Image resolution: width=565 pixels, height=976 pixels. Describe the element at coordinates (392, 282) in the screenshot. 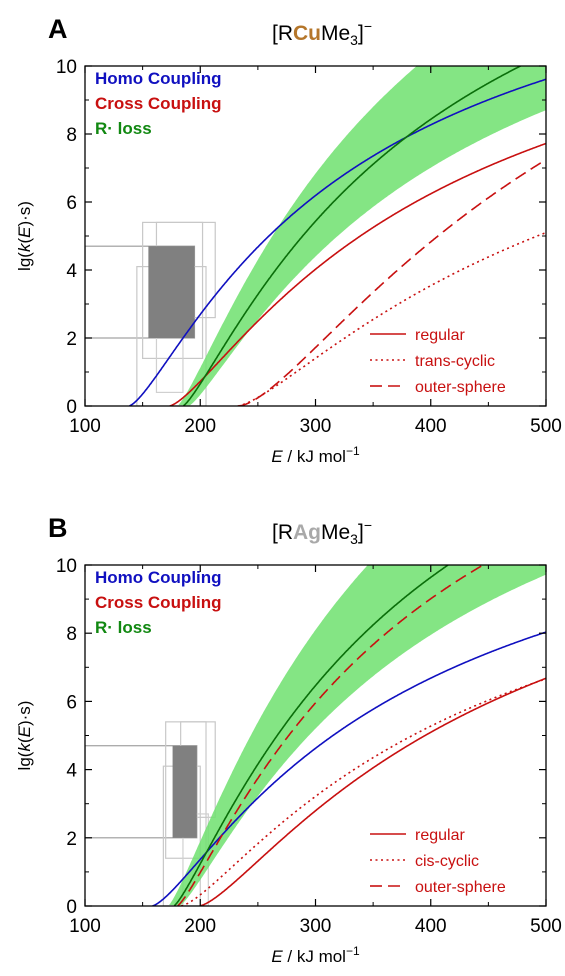

I see `series-line-cross-coupling-outer-sphere` at that location.